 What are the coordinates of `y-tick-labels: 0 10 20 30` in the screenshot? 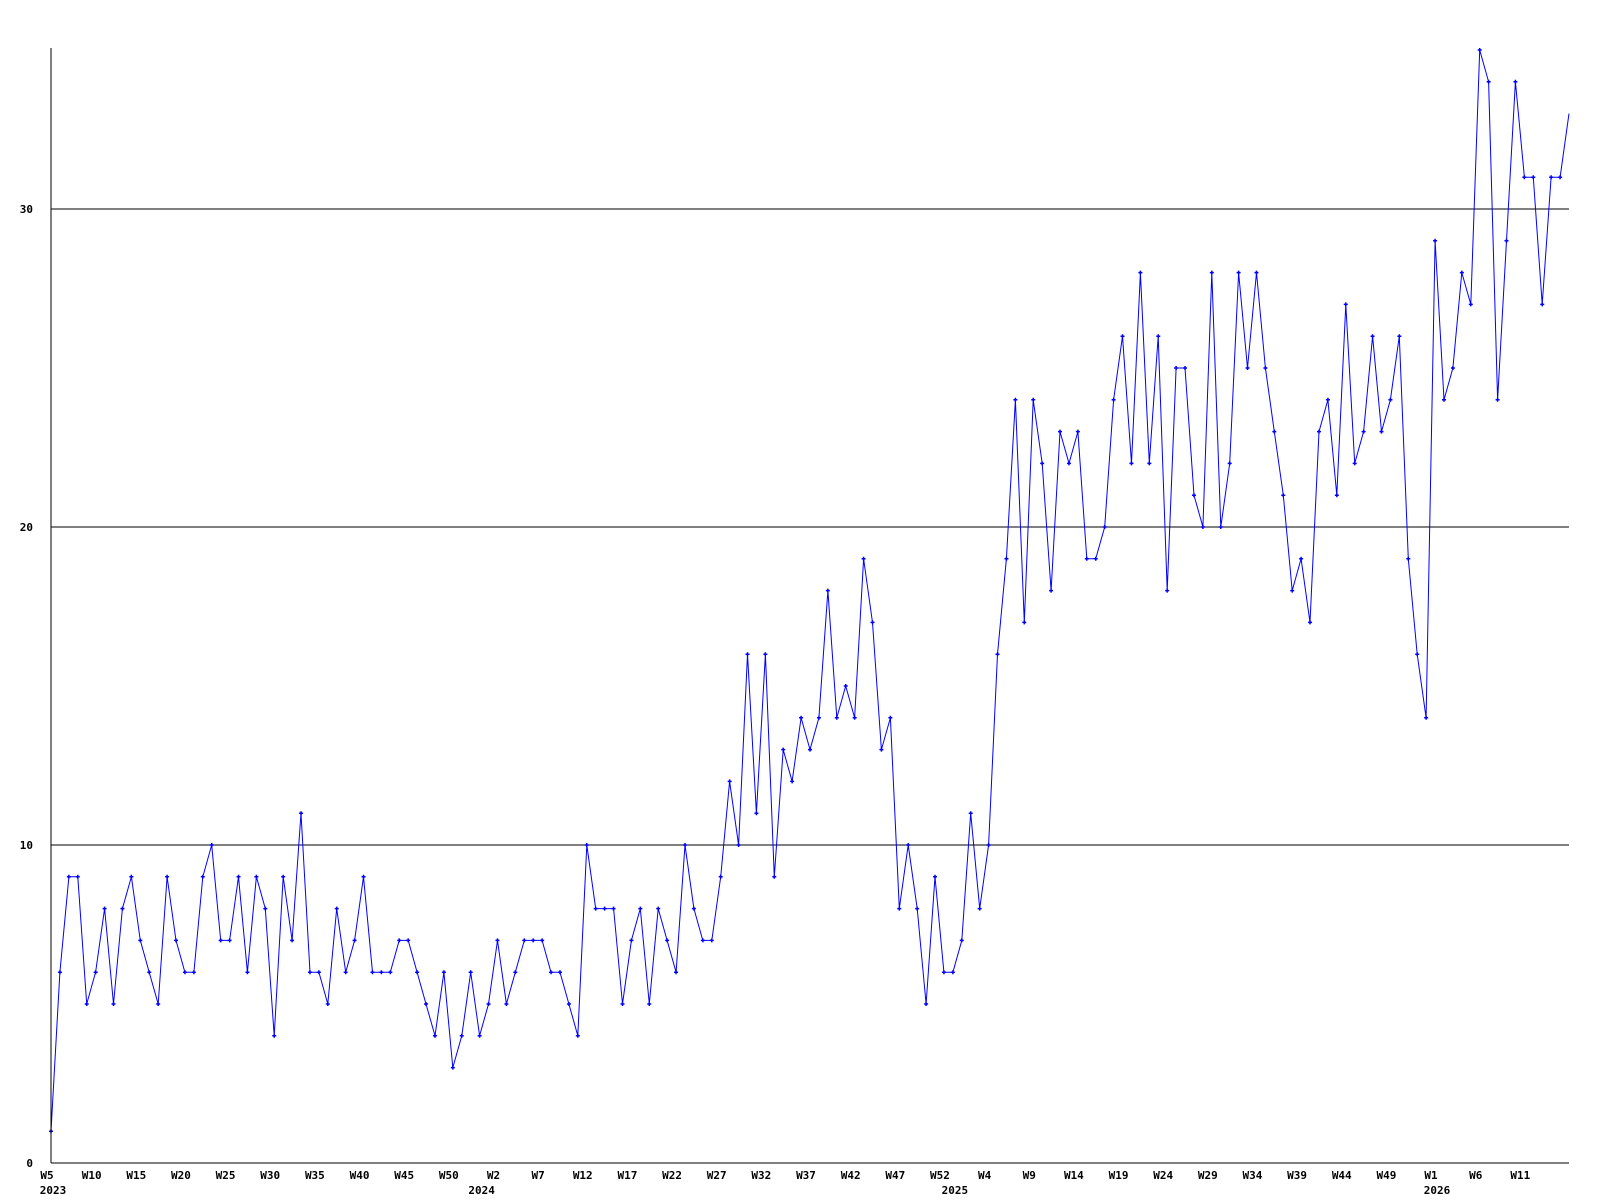 It's located at (26, 686).